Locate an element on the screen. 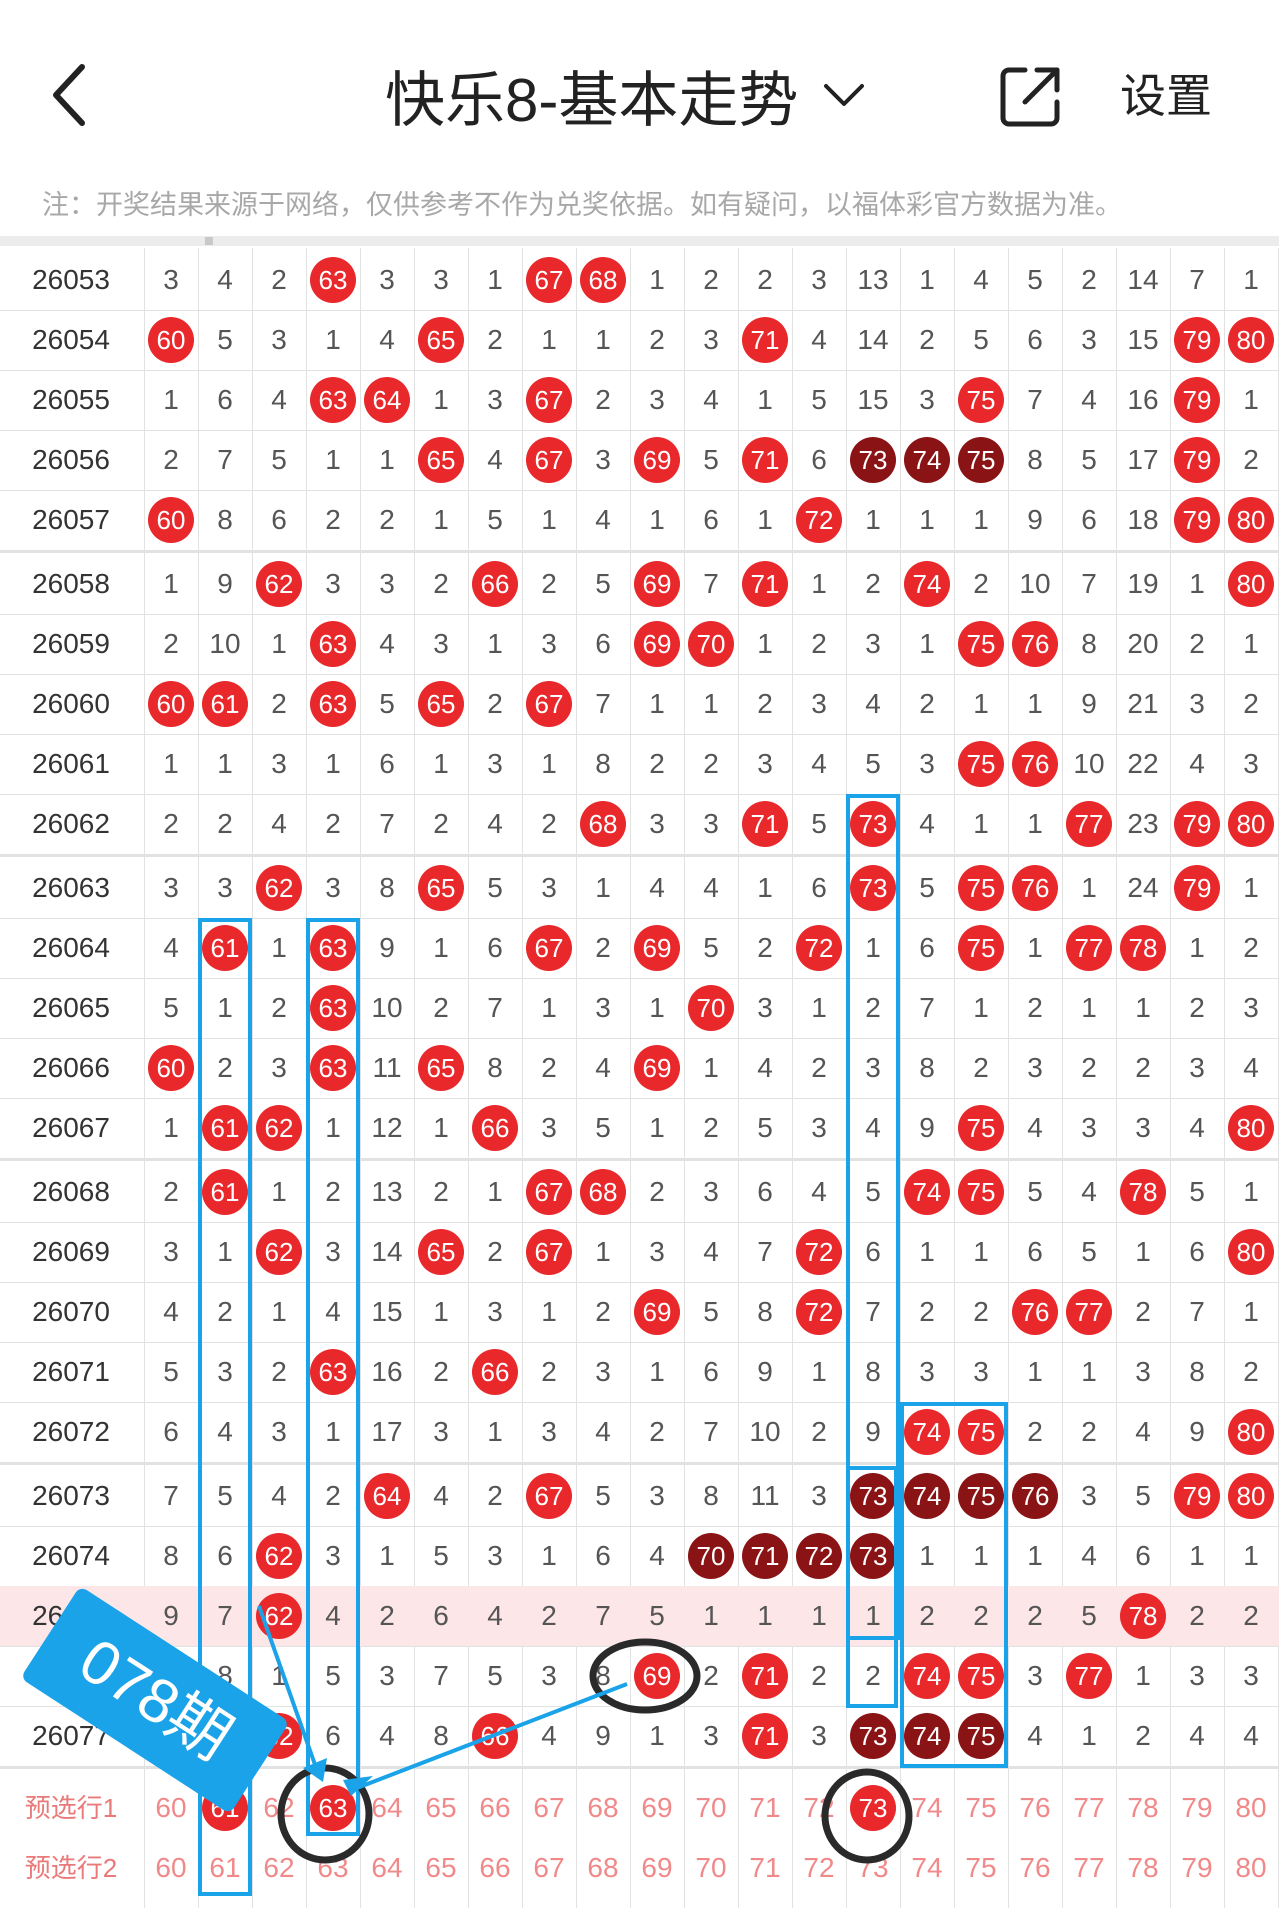 The image size is (1279, 1916). table-row: 26054 60 5 3 1 4 65 2 1 1 2 3 71 4 14 2 5 6 3 15 79 80 is located at coordinates (639, 340).